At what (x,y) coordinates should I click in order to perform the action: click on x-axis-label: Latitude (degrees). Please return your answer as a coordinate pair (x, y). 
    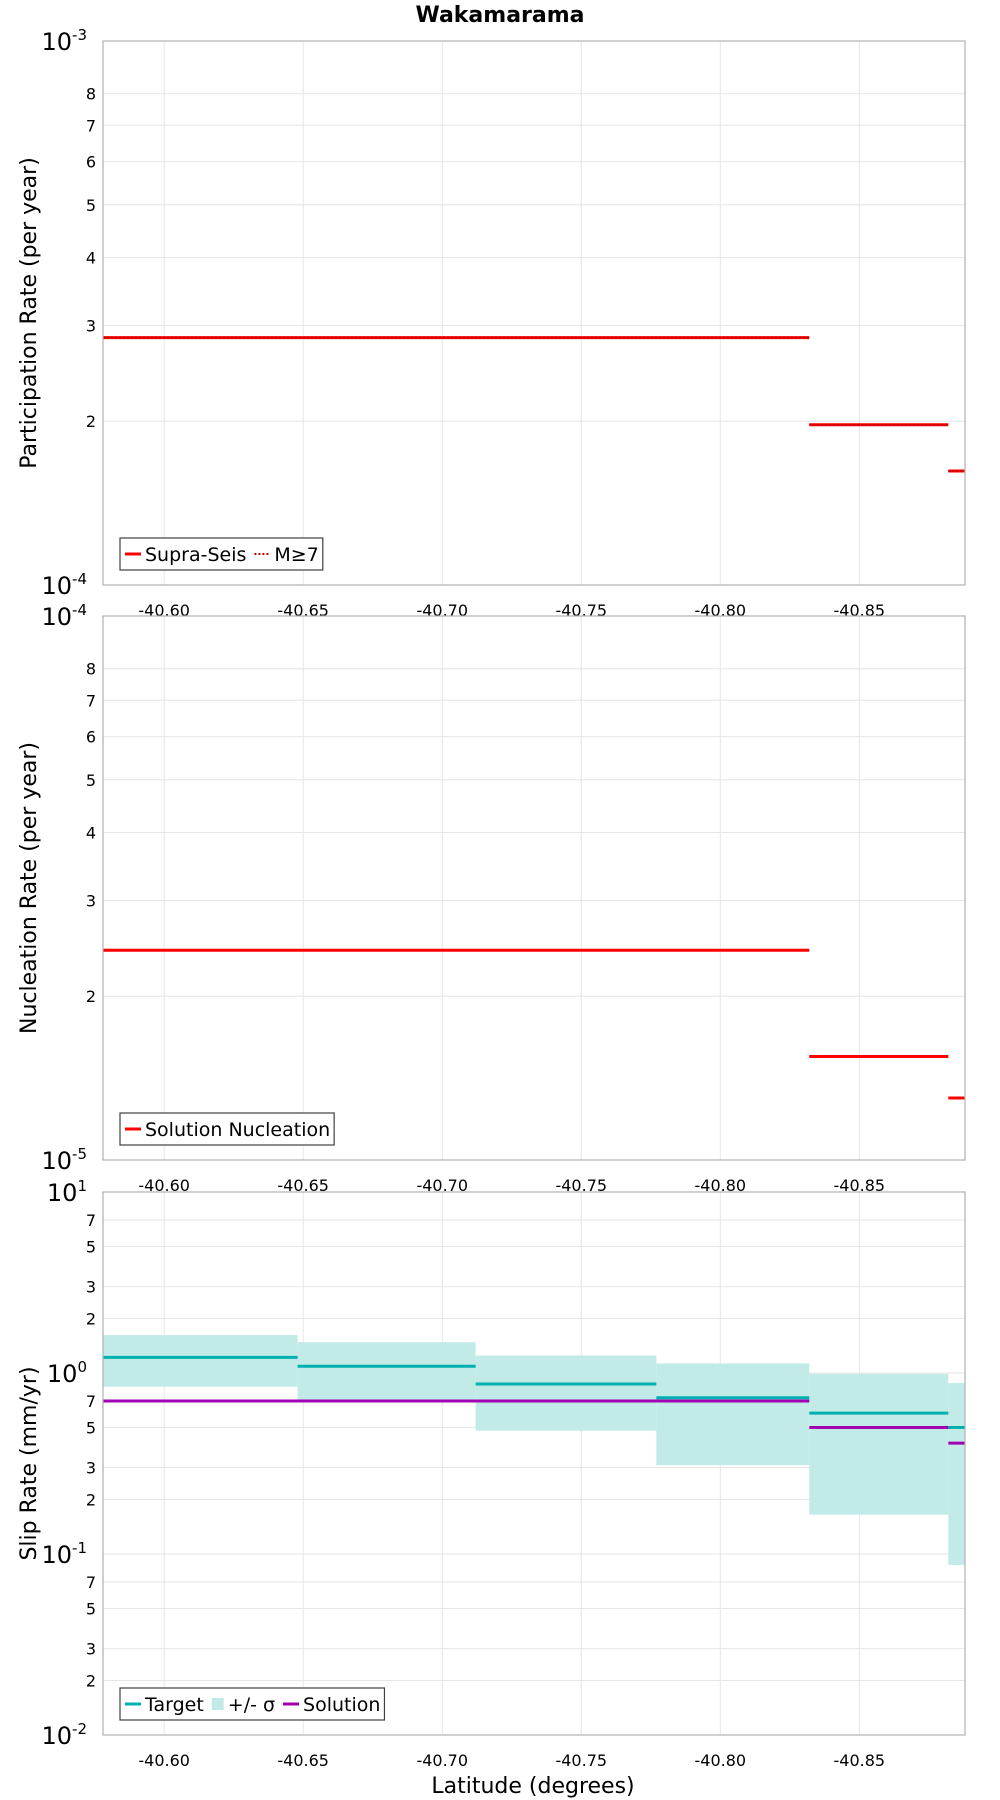
    Looking at the image, I should click on (532, 1786).